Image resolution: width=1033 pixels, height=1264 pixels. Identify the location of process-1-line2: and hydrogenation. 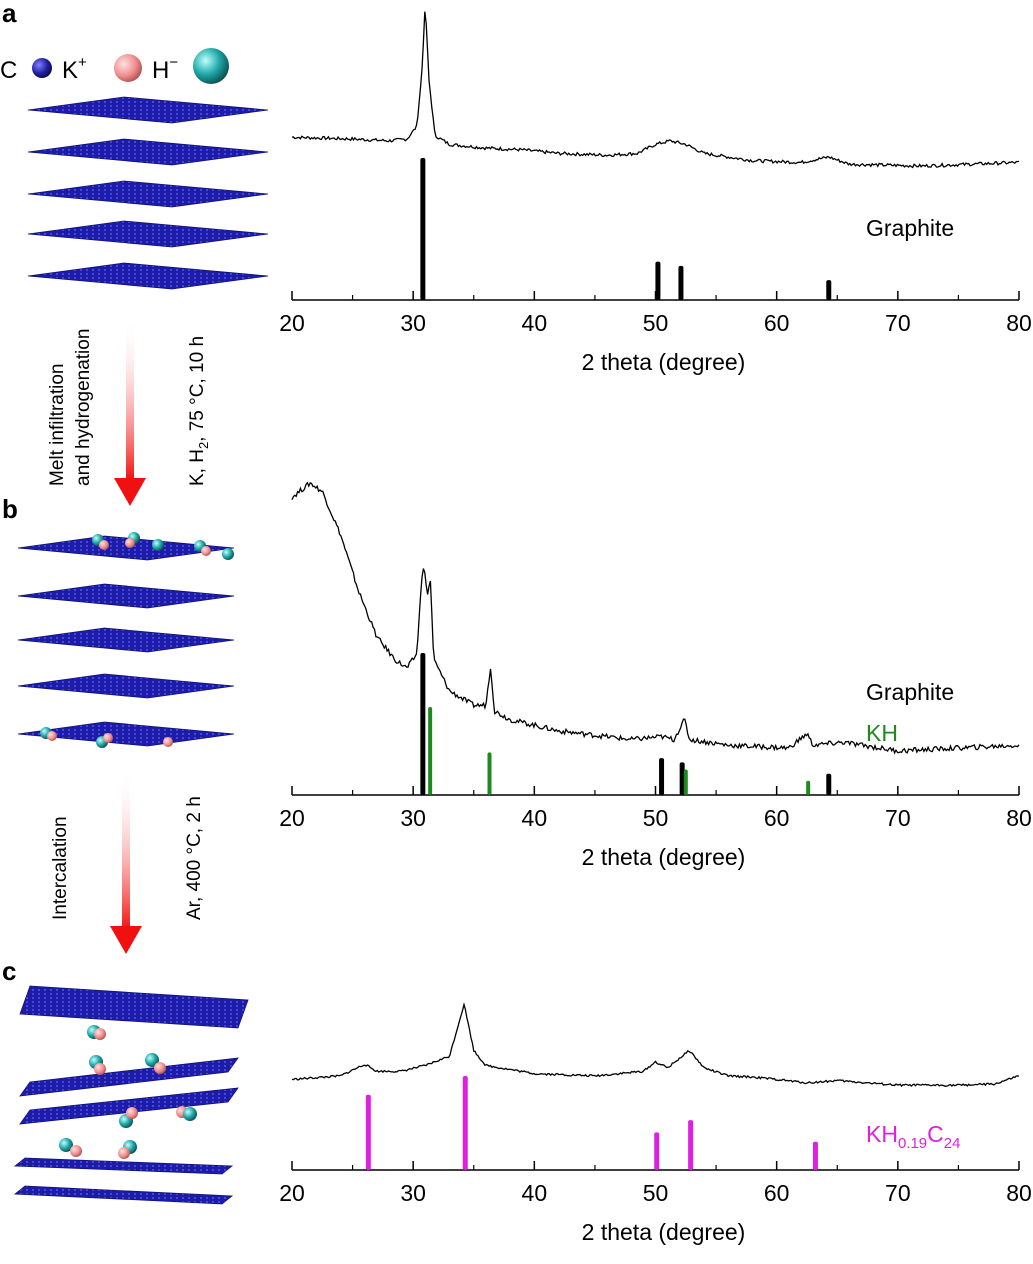
(83, 407).